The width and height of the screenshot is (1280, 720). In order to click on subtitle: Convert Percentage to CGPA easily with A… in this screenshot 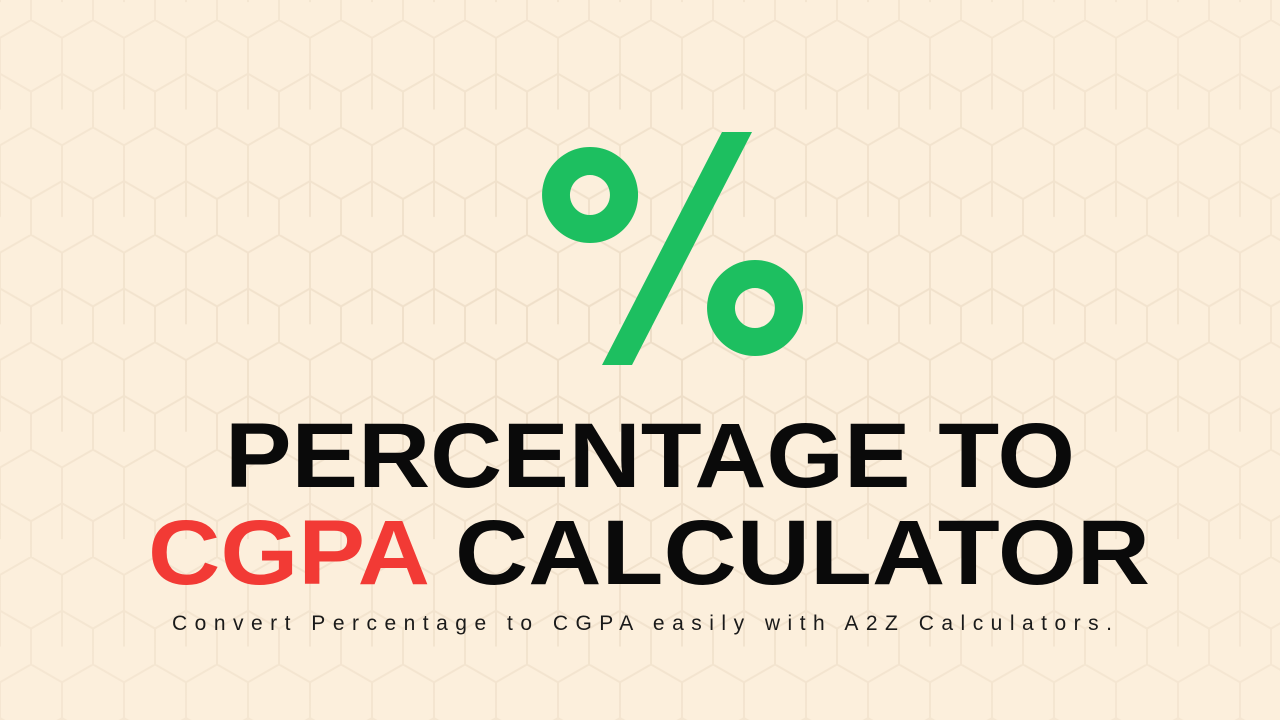, I will do `click(642, 623)`.